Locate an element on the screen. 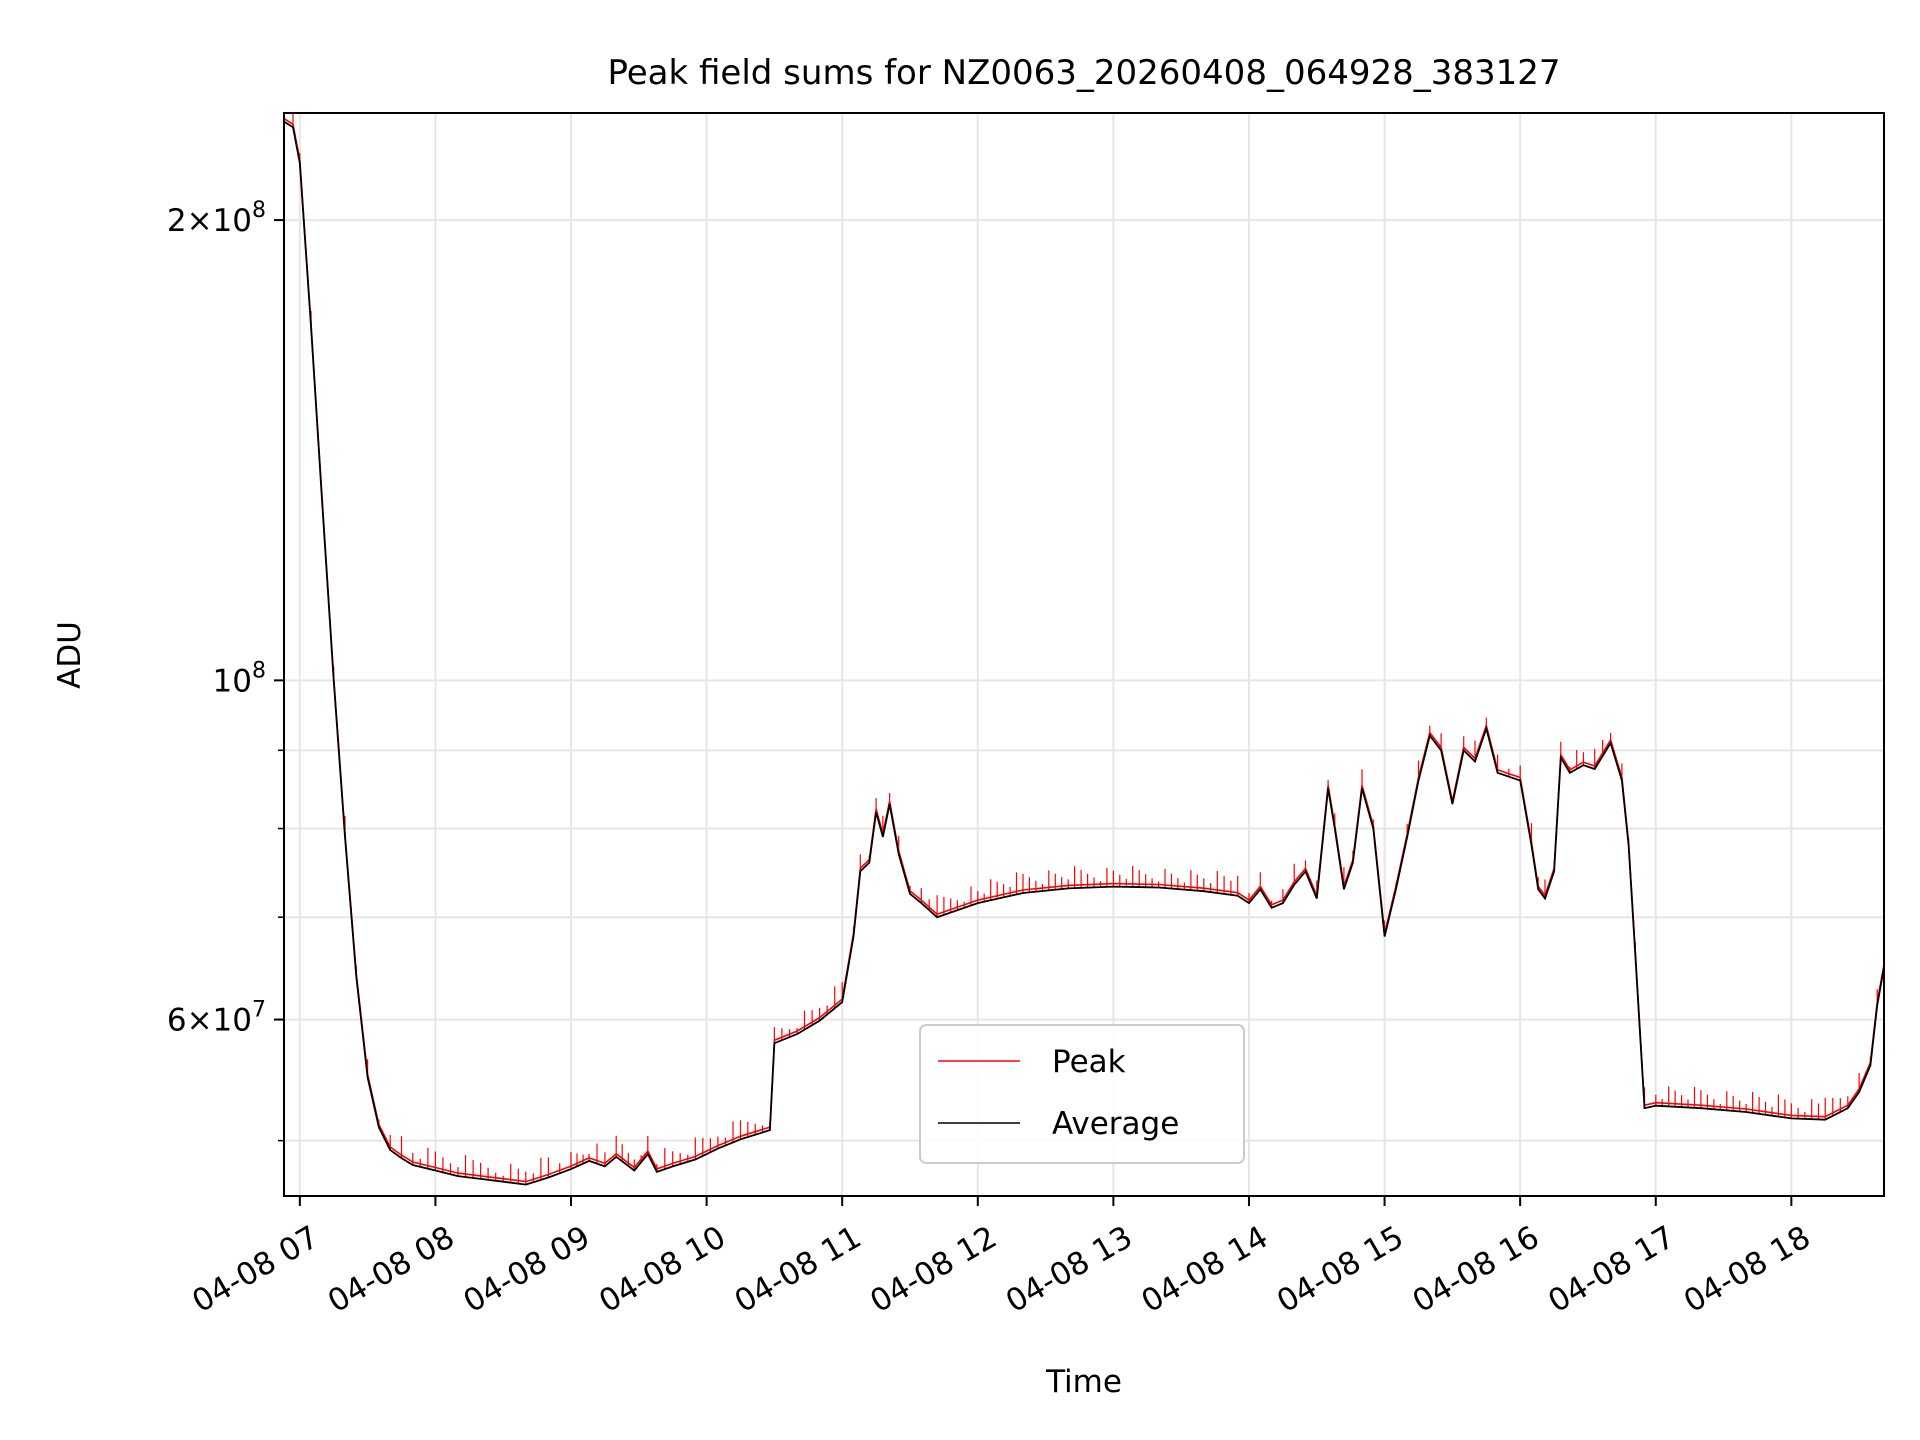  y-axis: 6×107 108 2×108 is located at coordinates (225, 670).